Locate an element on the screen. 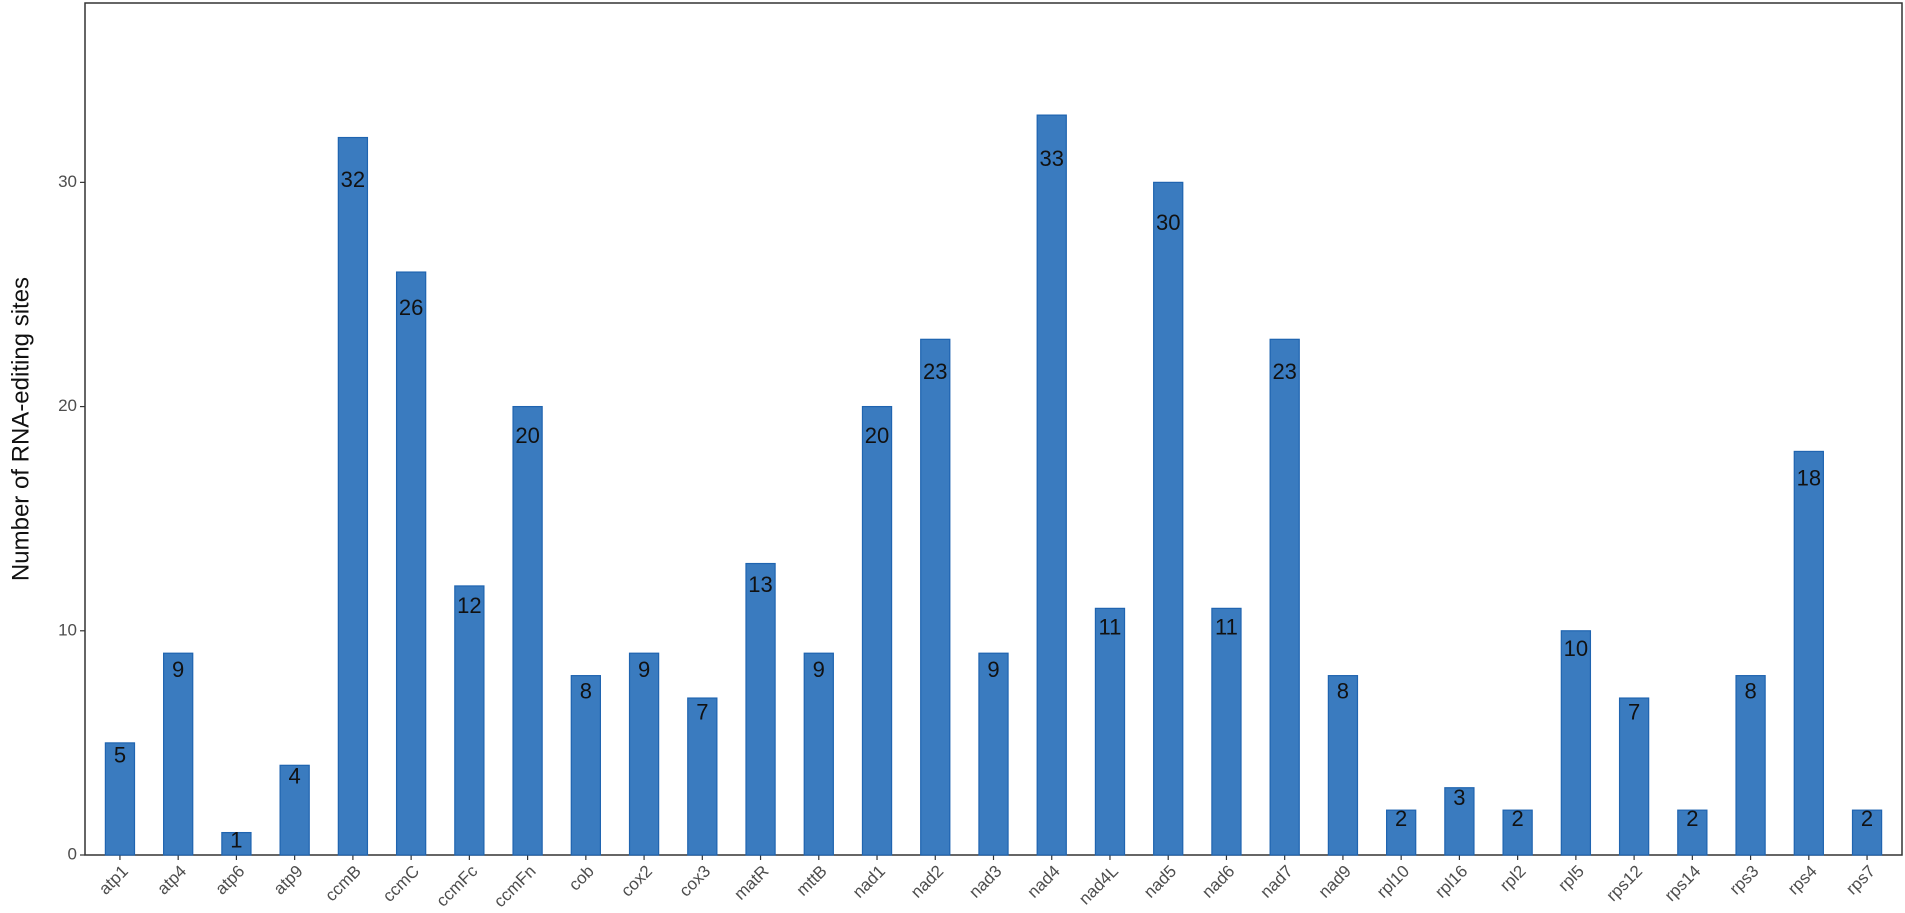  x-tick-label: matR is located at coordinates (751, 883).